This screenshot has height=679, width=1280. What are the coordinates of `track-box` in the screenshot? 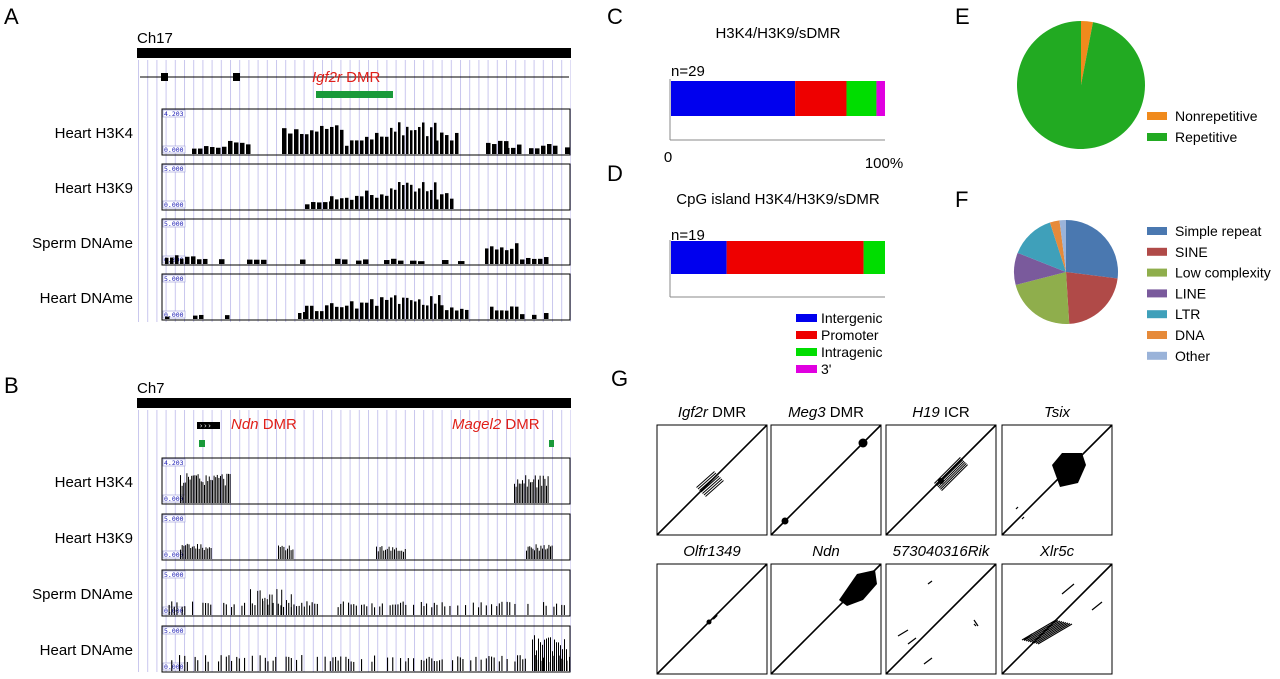 It's located at (366, 297).